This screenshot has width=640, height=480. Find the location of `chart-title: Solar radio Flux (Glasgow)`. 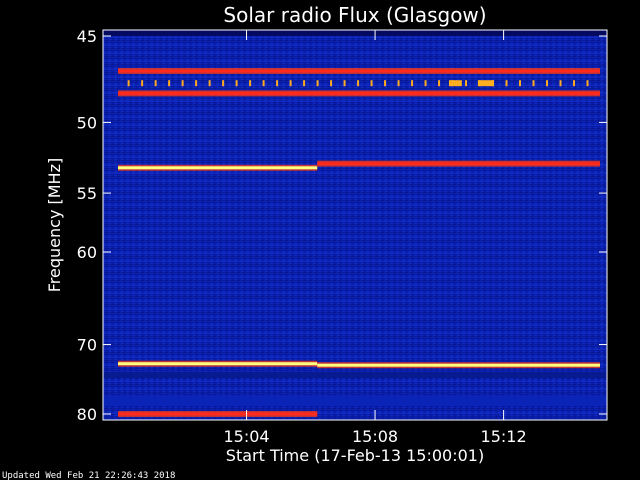

chart-title: Solar radio Flux (Glasgow) is located at coordinates (354, 15).